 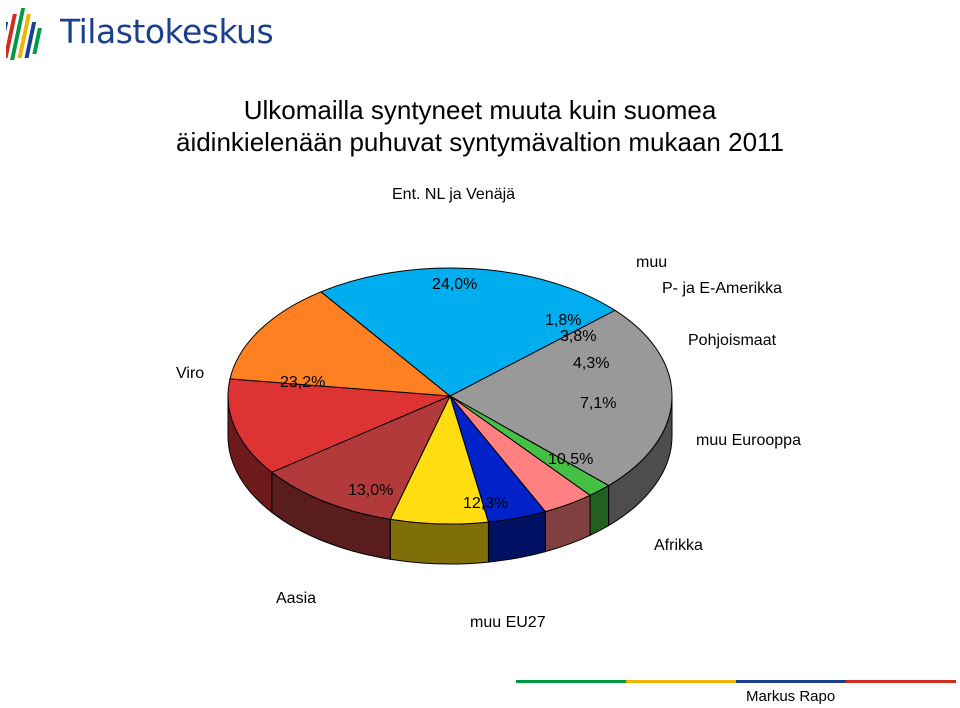 I want to click on slice-aasia, so click(x=340, y=344).